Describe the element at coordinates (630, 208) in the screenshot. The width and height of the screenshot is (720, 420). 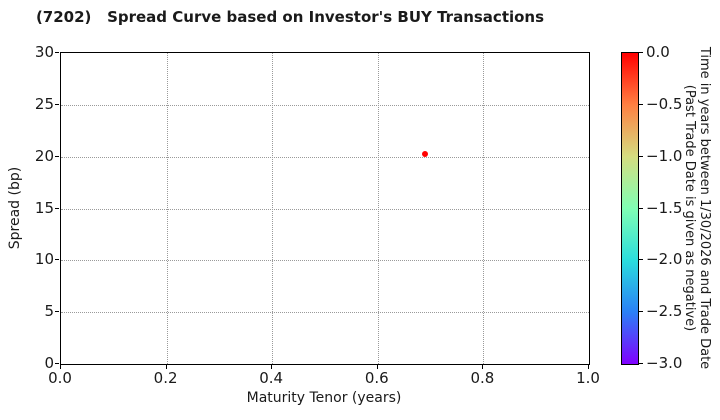
I see `colorbar` at that location.